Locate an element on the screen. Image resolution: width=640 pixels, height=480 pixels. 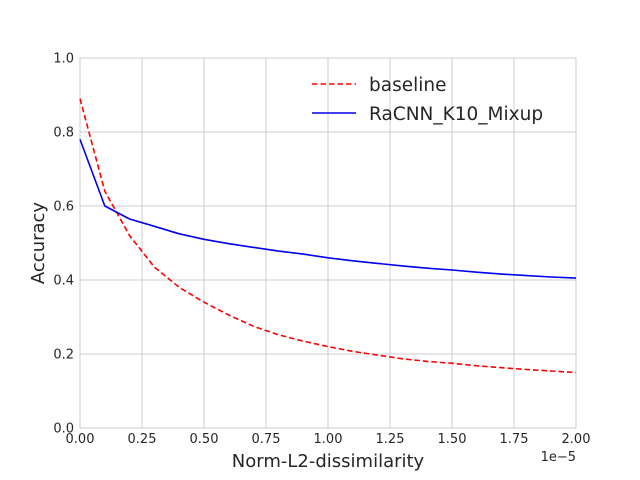
x-tick-label: 0.75 is located at coordinates (266, 439).